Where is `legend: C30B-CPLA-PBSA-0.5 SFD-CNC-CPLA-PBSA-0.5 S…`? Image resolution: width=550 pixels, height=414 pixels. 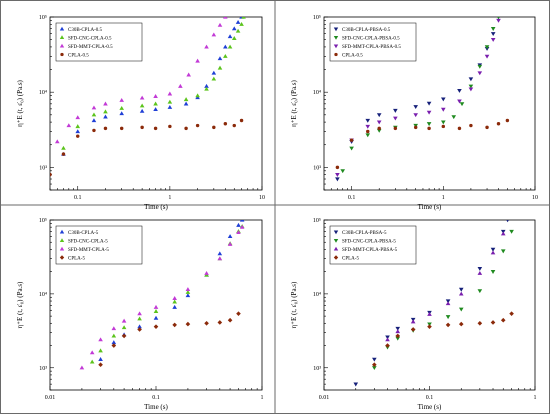 legend: C30B-CPLA-PBSA-0.5 SFD-CNC-CPLA-PBSA-0.5 S… is located at coordinates (373, 42).